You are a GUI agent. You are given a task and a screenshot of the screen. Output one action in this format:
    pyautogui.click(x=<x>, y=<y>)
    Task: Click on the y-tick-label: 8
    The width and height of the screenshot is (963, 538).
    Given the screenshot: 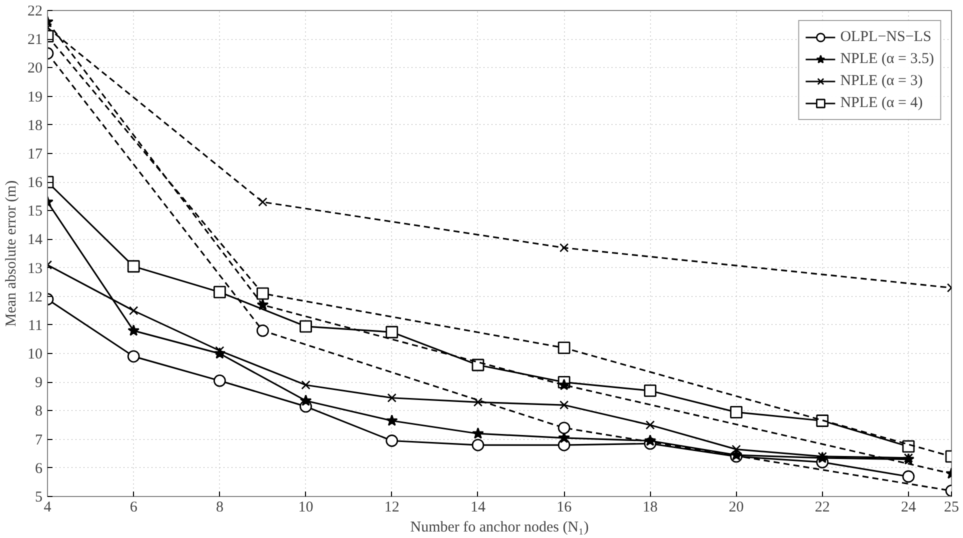 What is the action you would take?
    pyautogui.click(x=38, y=412)
    